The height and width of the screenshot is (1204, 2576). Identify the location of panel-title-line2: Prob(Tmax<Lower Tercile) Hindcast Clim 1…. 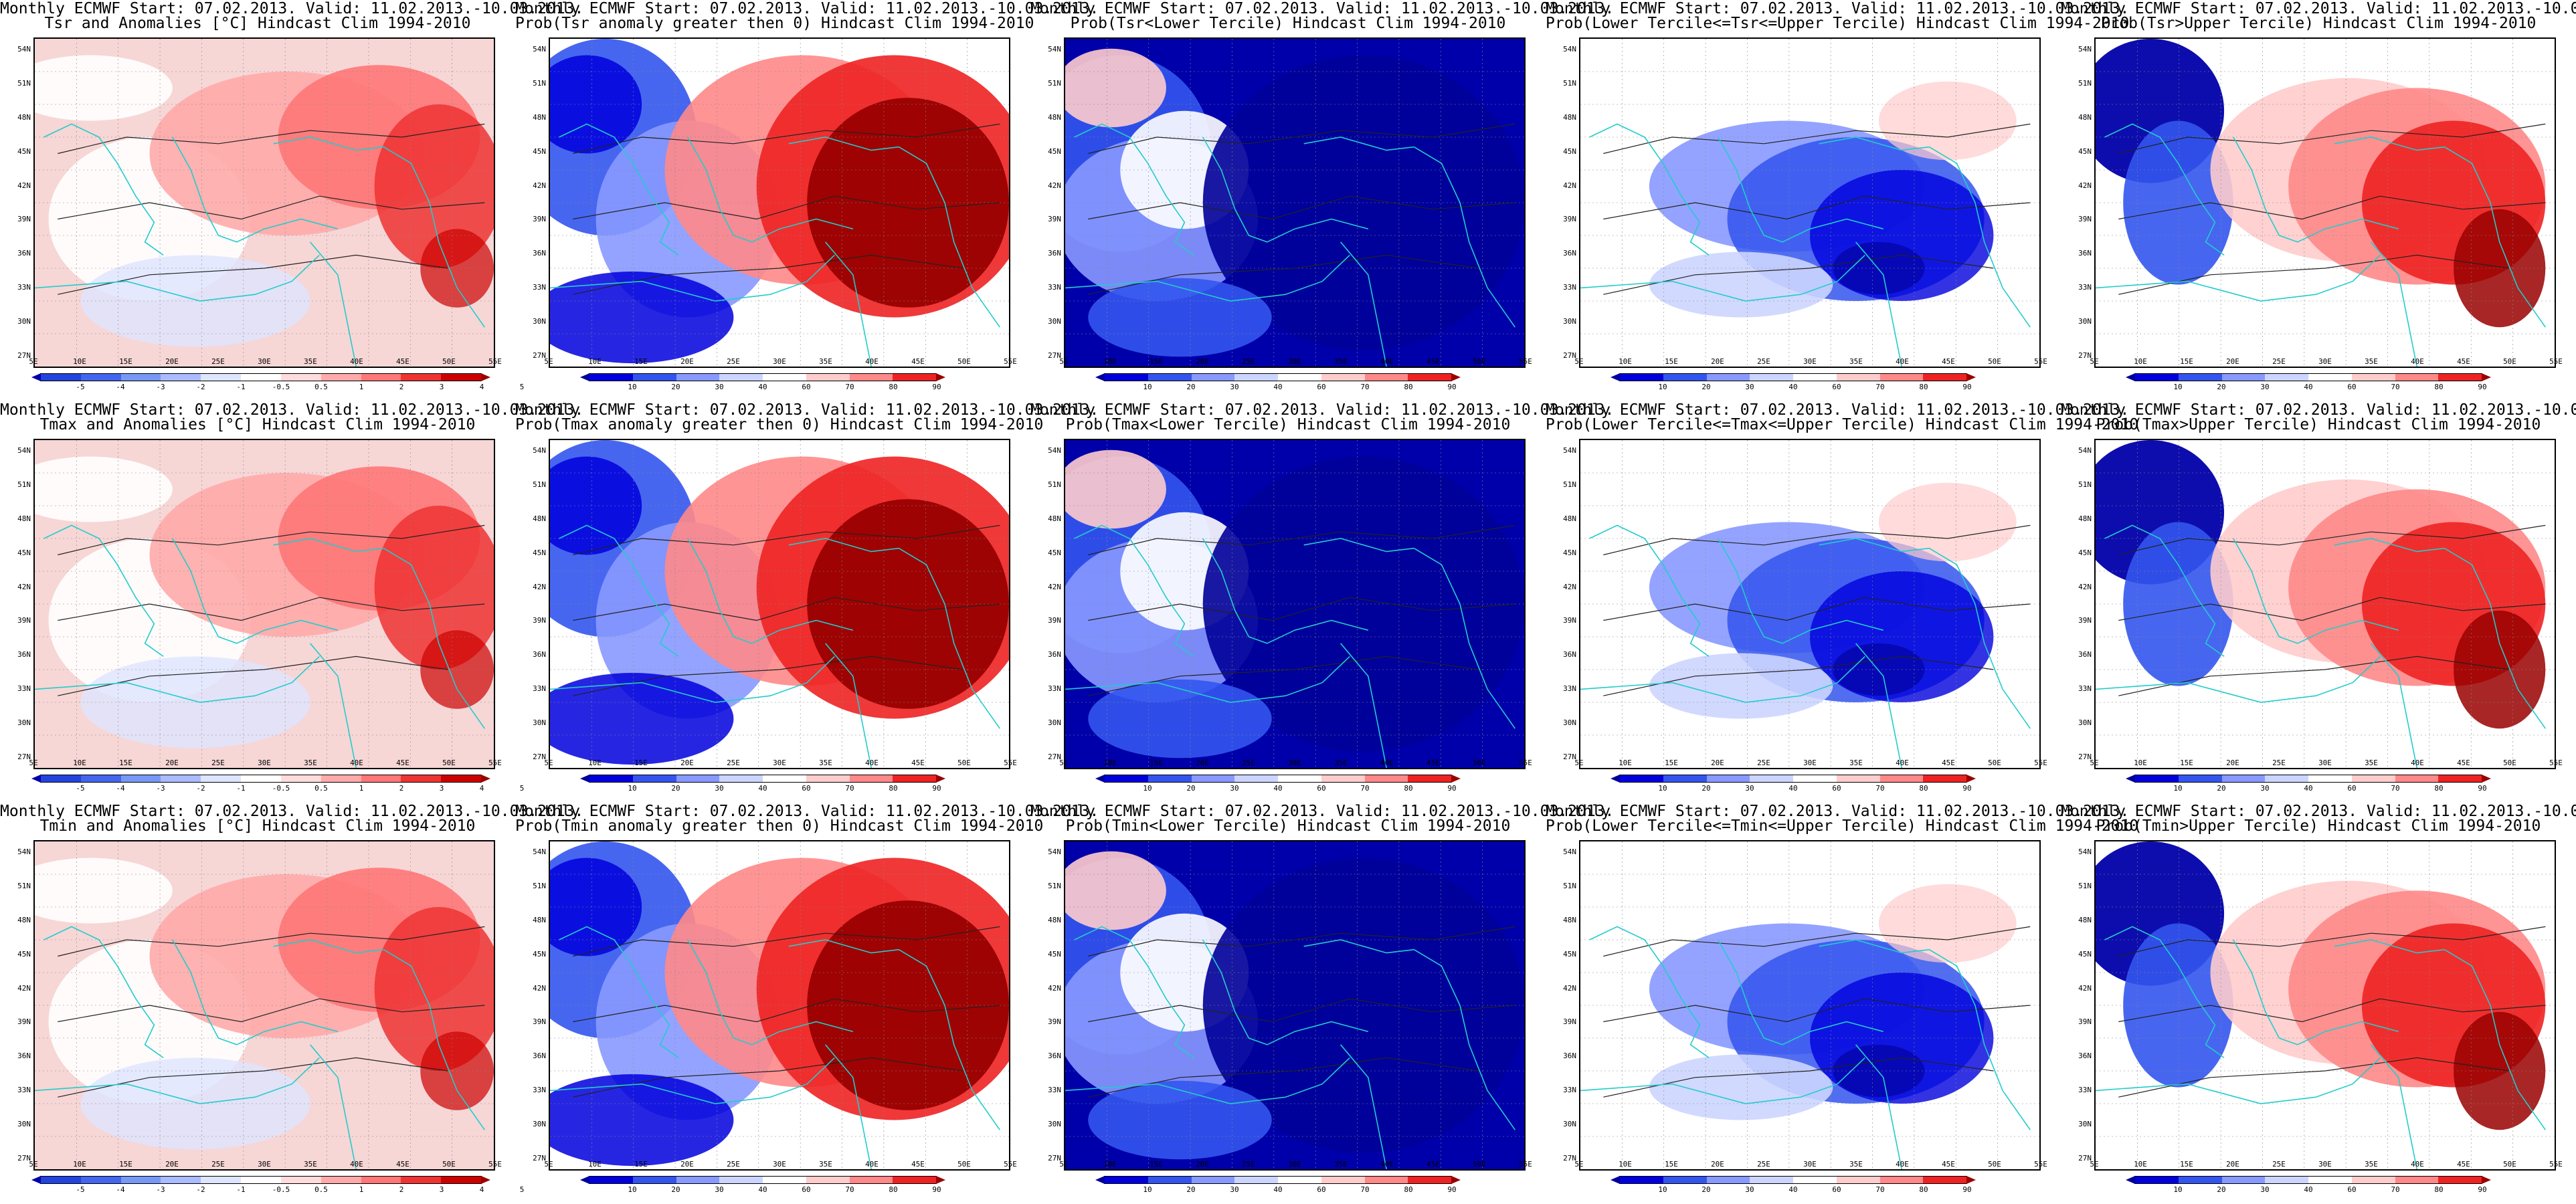
(1288, 424).